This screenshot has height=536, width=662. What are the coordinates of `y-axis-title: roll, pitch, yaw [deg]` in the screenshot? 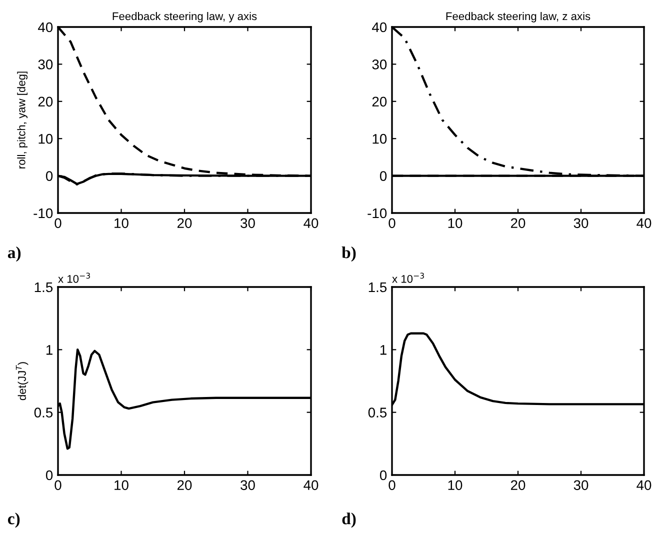 It's located at (22, 120).